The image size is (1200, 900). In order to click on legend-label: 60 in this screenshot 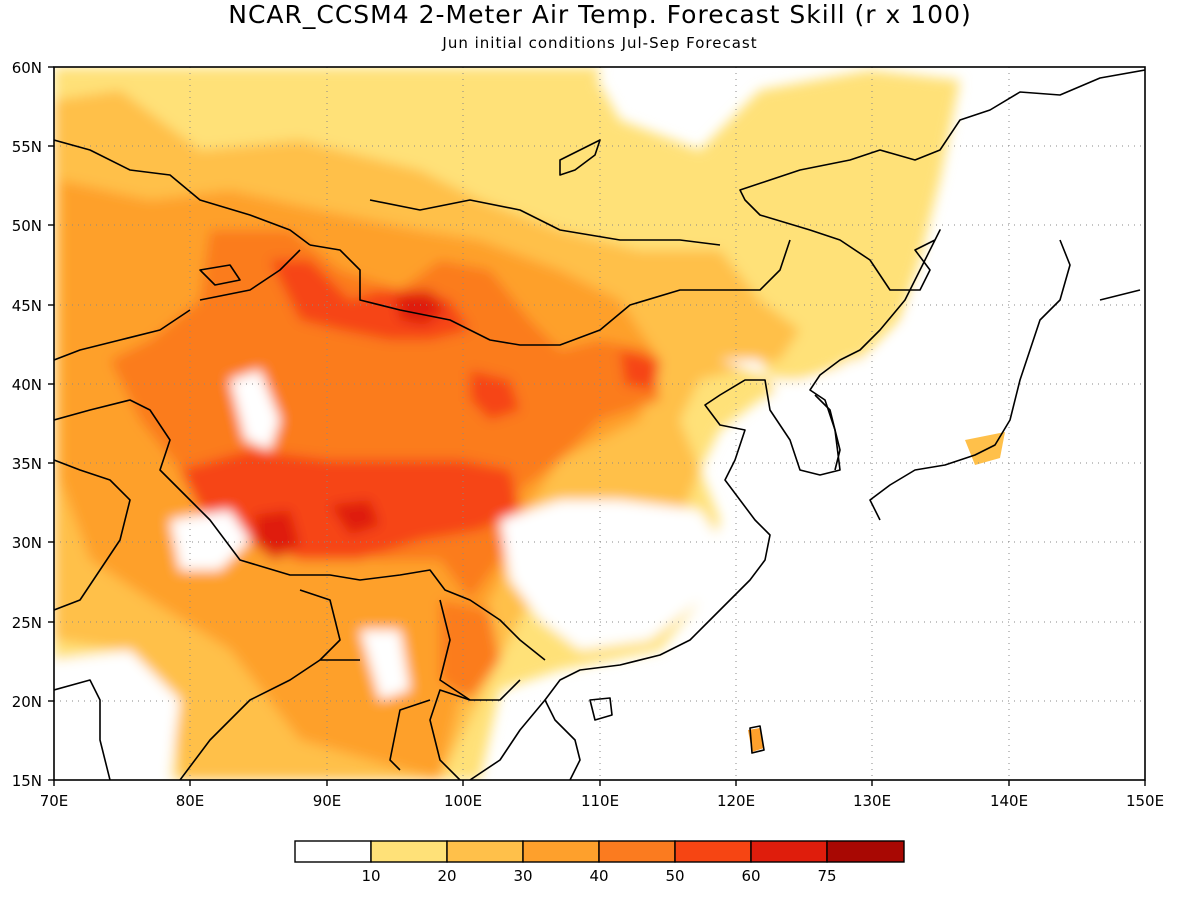, I will do `click(750, 876)`.